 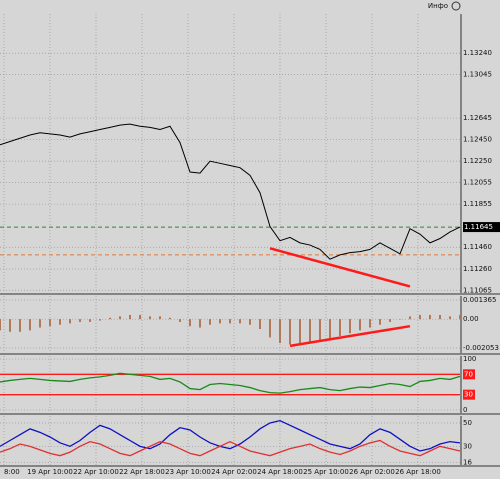 I want to click on time-label: 24 Apr 18:00, so click(x=280, y=472).